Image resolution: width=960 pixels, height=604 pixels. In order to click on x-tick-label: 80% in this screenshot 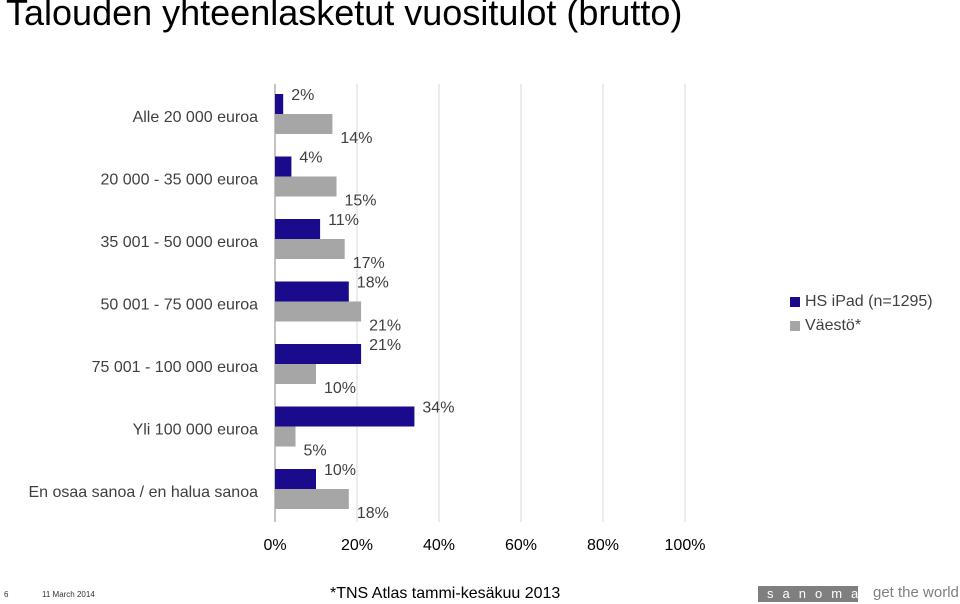, I will do `click(603, 545)`.